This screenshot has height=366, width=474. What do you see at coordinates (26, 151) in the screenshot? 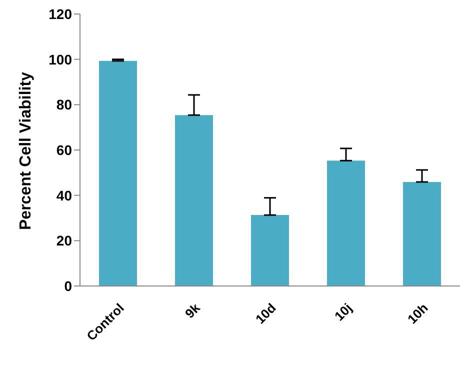
I see `y-axis-title: Percent Cell Viability` at bounding box center [26, 151].